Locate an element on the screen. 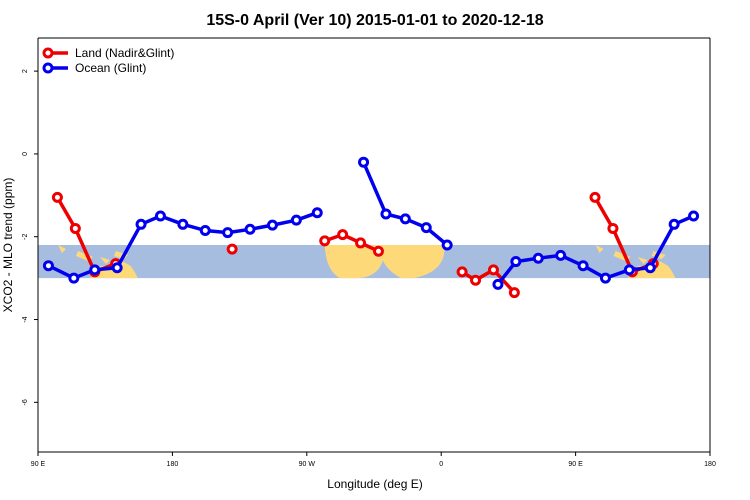  y-tick-label: -4 is located at coordinates (25, 319).